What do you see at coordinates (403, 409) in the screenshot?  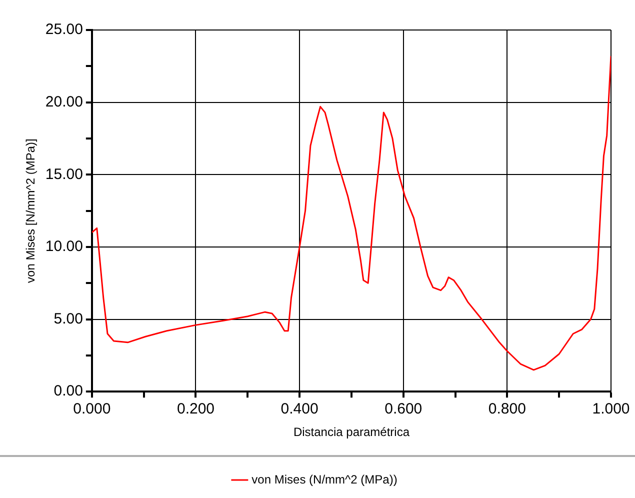 I see `x-tick-label: 0.600` at bounding box center [403, 409].